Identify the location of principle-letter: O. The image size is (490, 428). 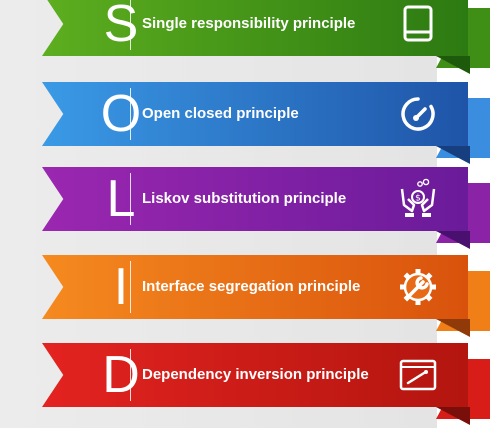
(121, 114).